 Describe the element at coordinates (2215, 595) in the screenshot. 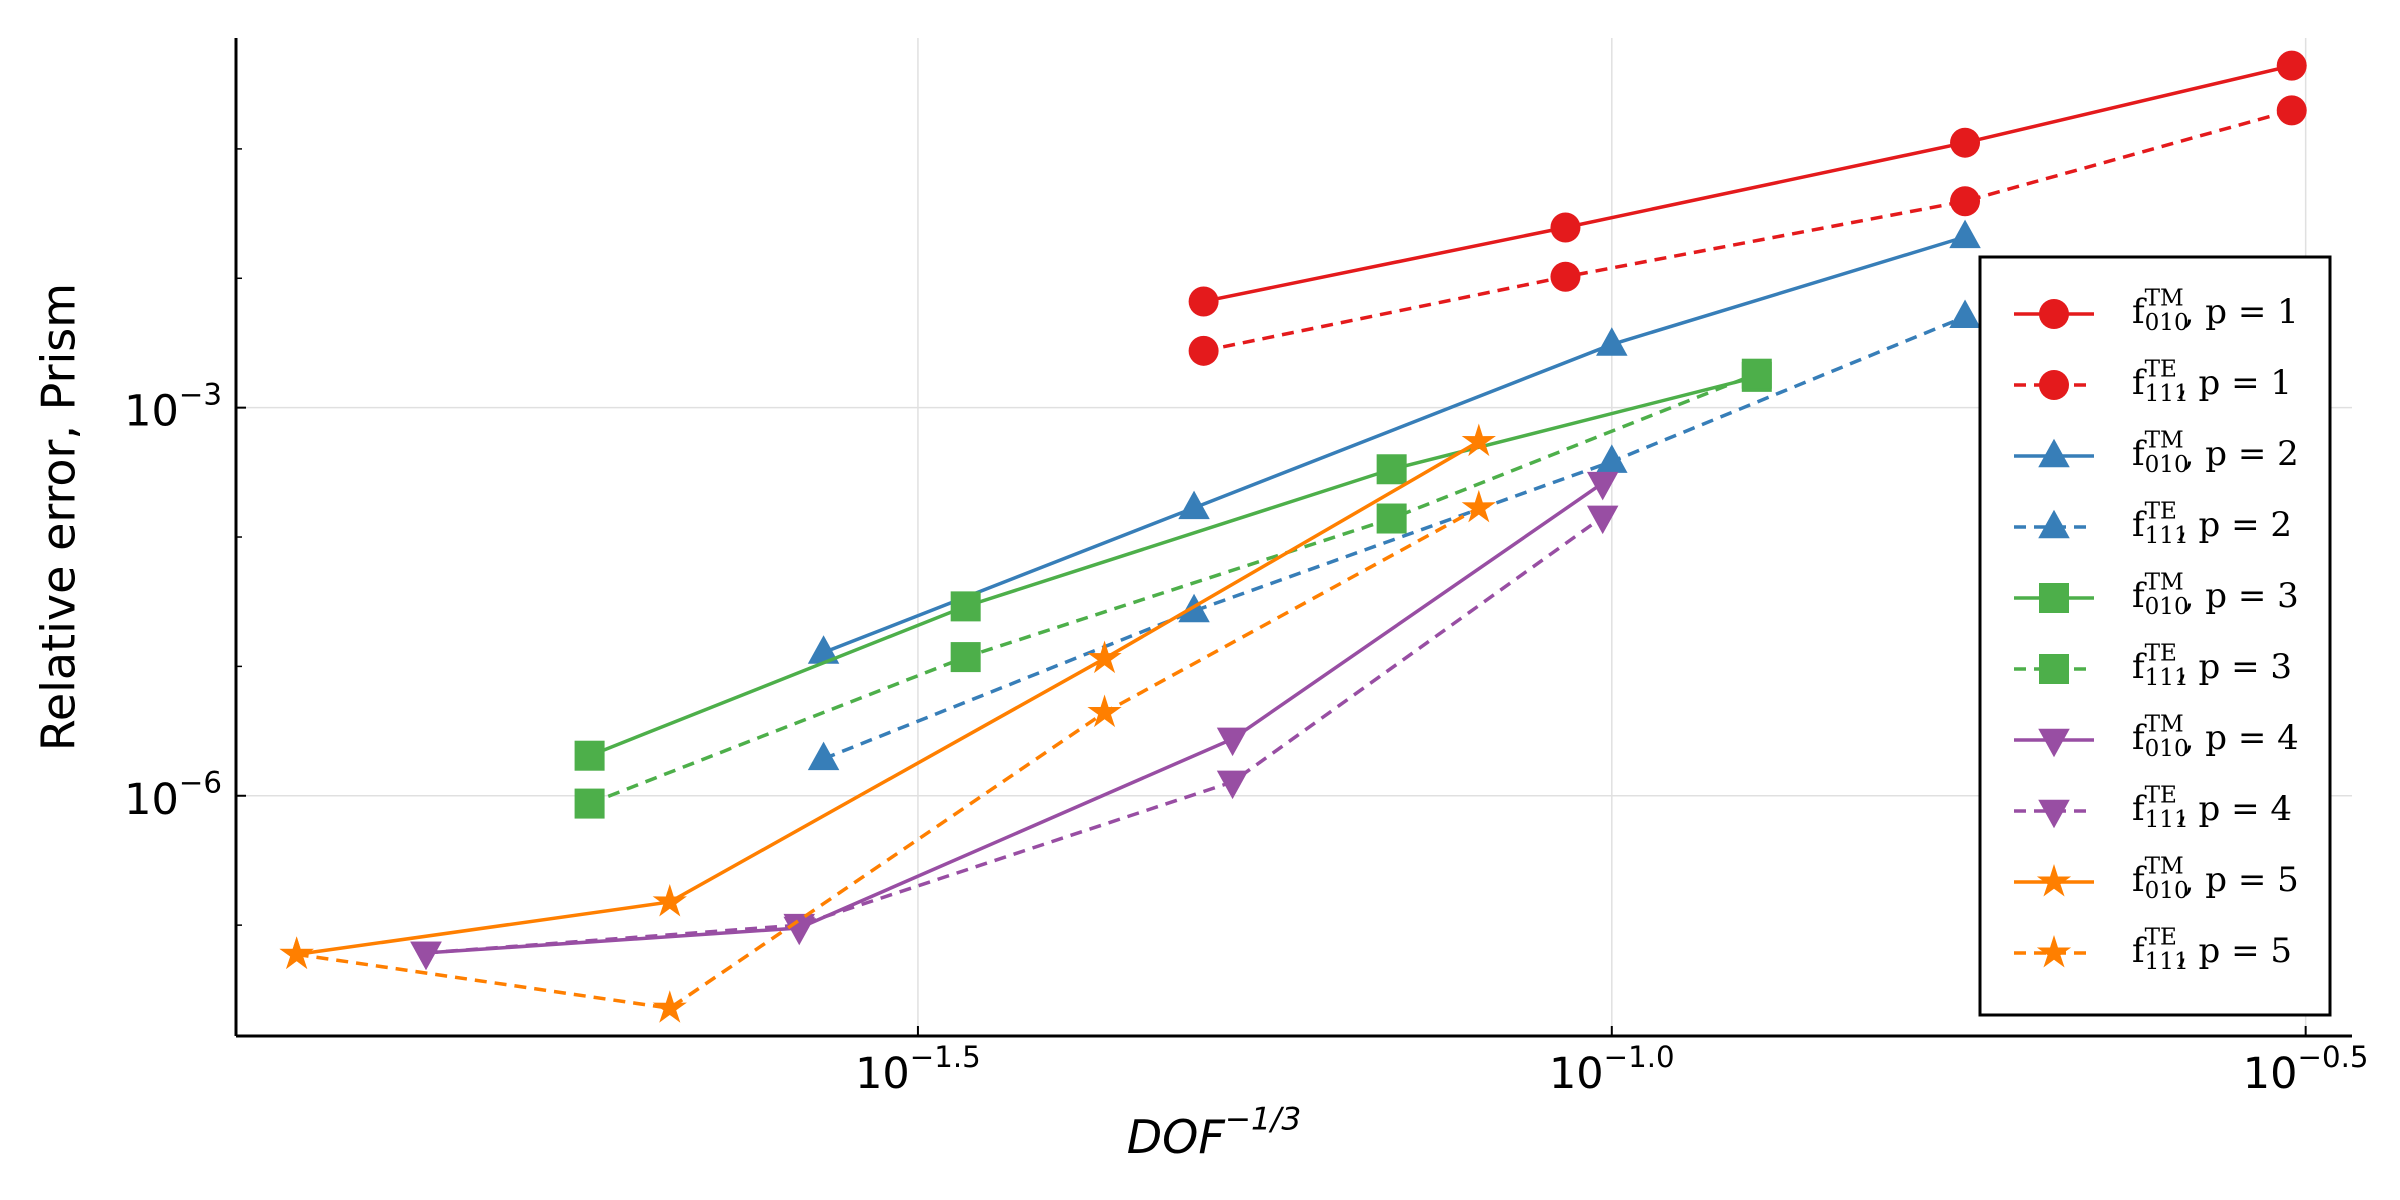

I see `legend-label: f010TM, p = 3` at that location.